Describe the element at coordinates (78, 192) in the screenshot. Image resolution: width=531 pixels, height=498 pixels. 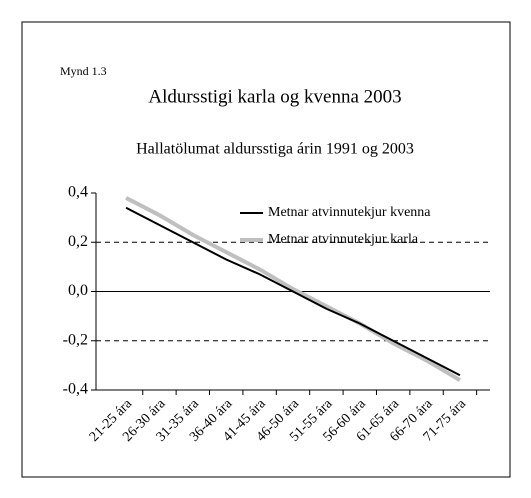
I see `y-tick-label: 0,4` at that location.